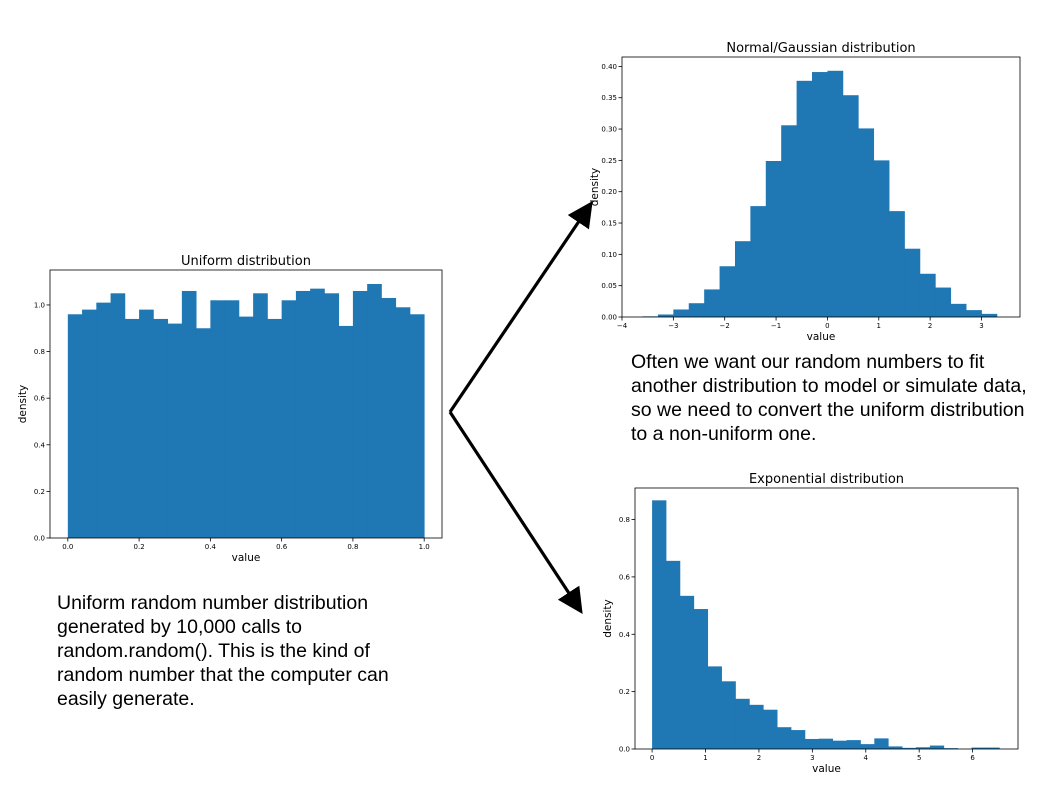 This screenshot has height=794, width=1058. Describe the element at coordinates (246, 261) in the screenshot. I see `chart-title: Uniform distribution` at that location.